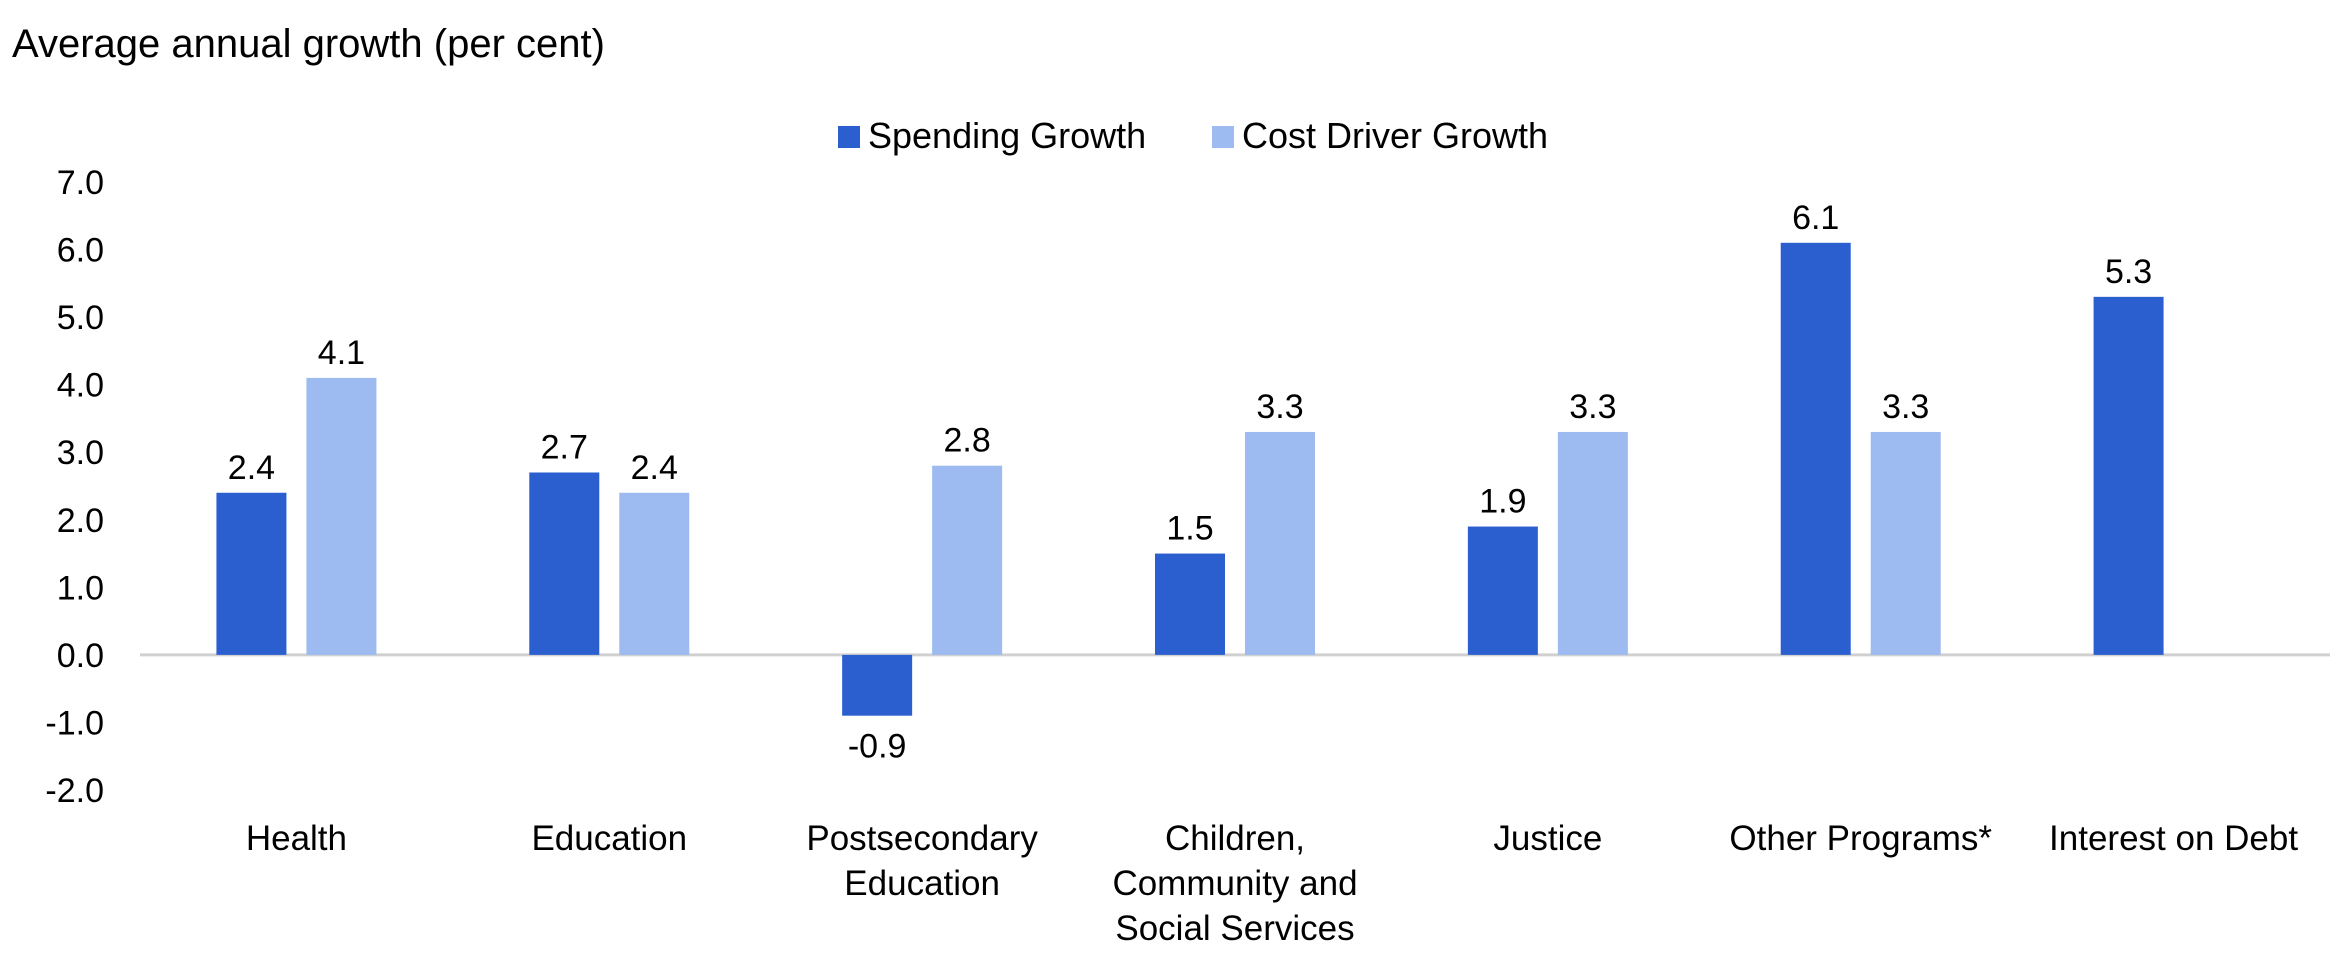 The image size is (2352, 978). I want to click on data-label: 1.9, so click(1502, 502).